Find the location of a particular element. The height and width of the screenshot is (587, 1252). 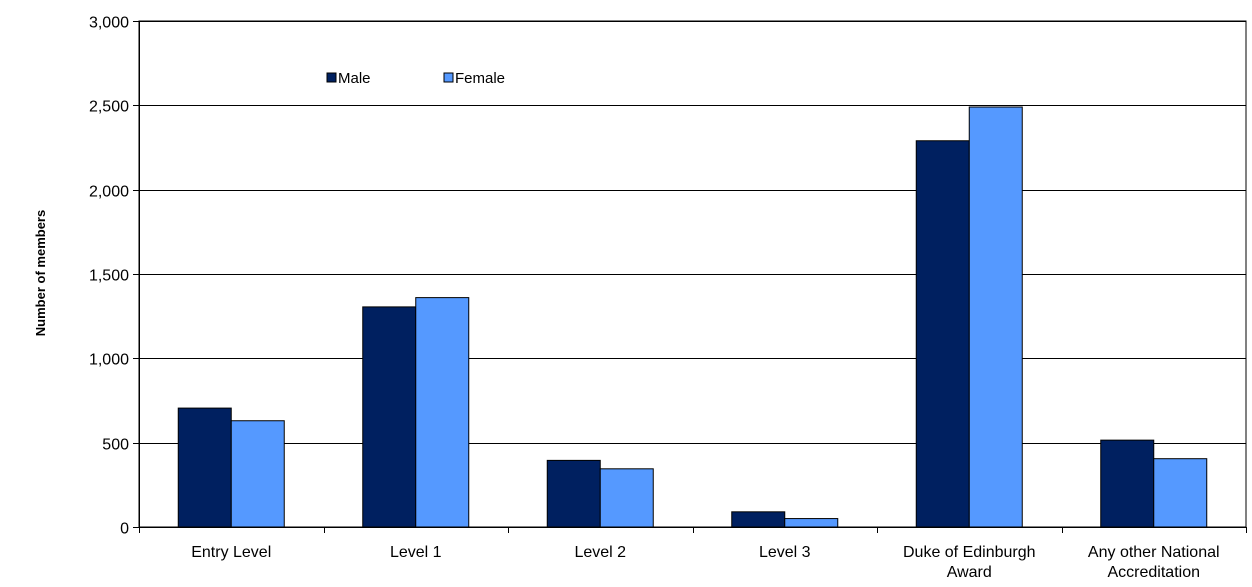

legend-label-male: Male is located at coordinates (354, 78).